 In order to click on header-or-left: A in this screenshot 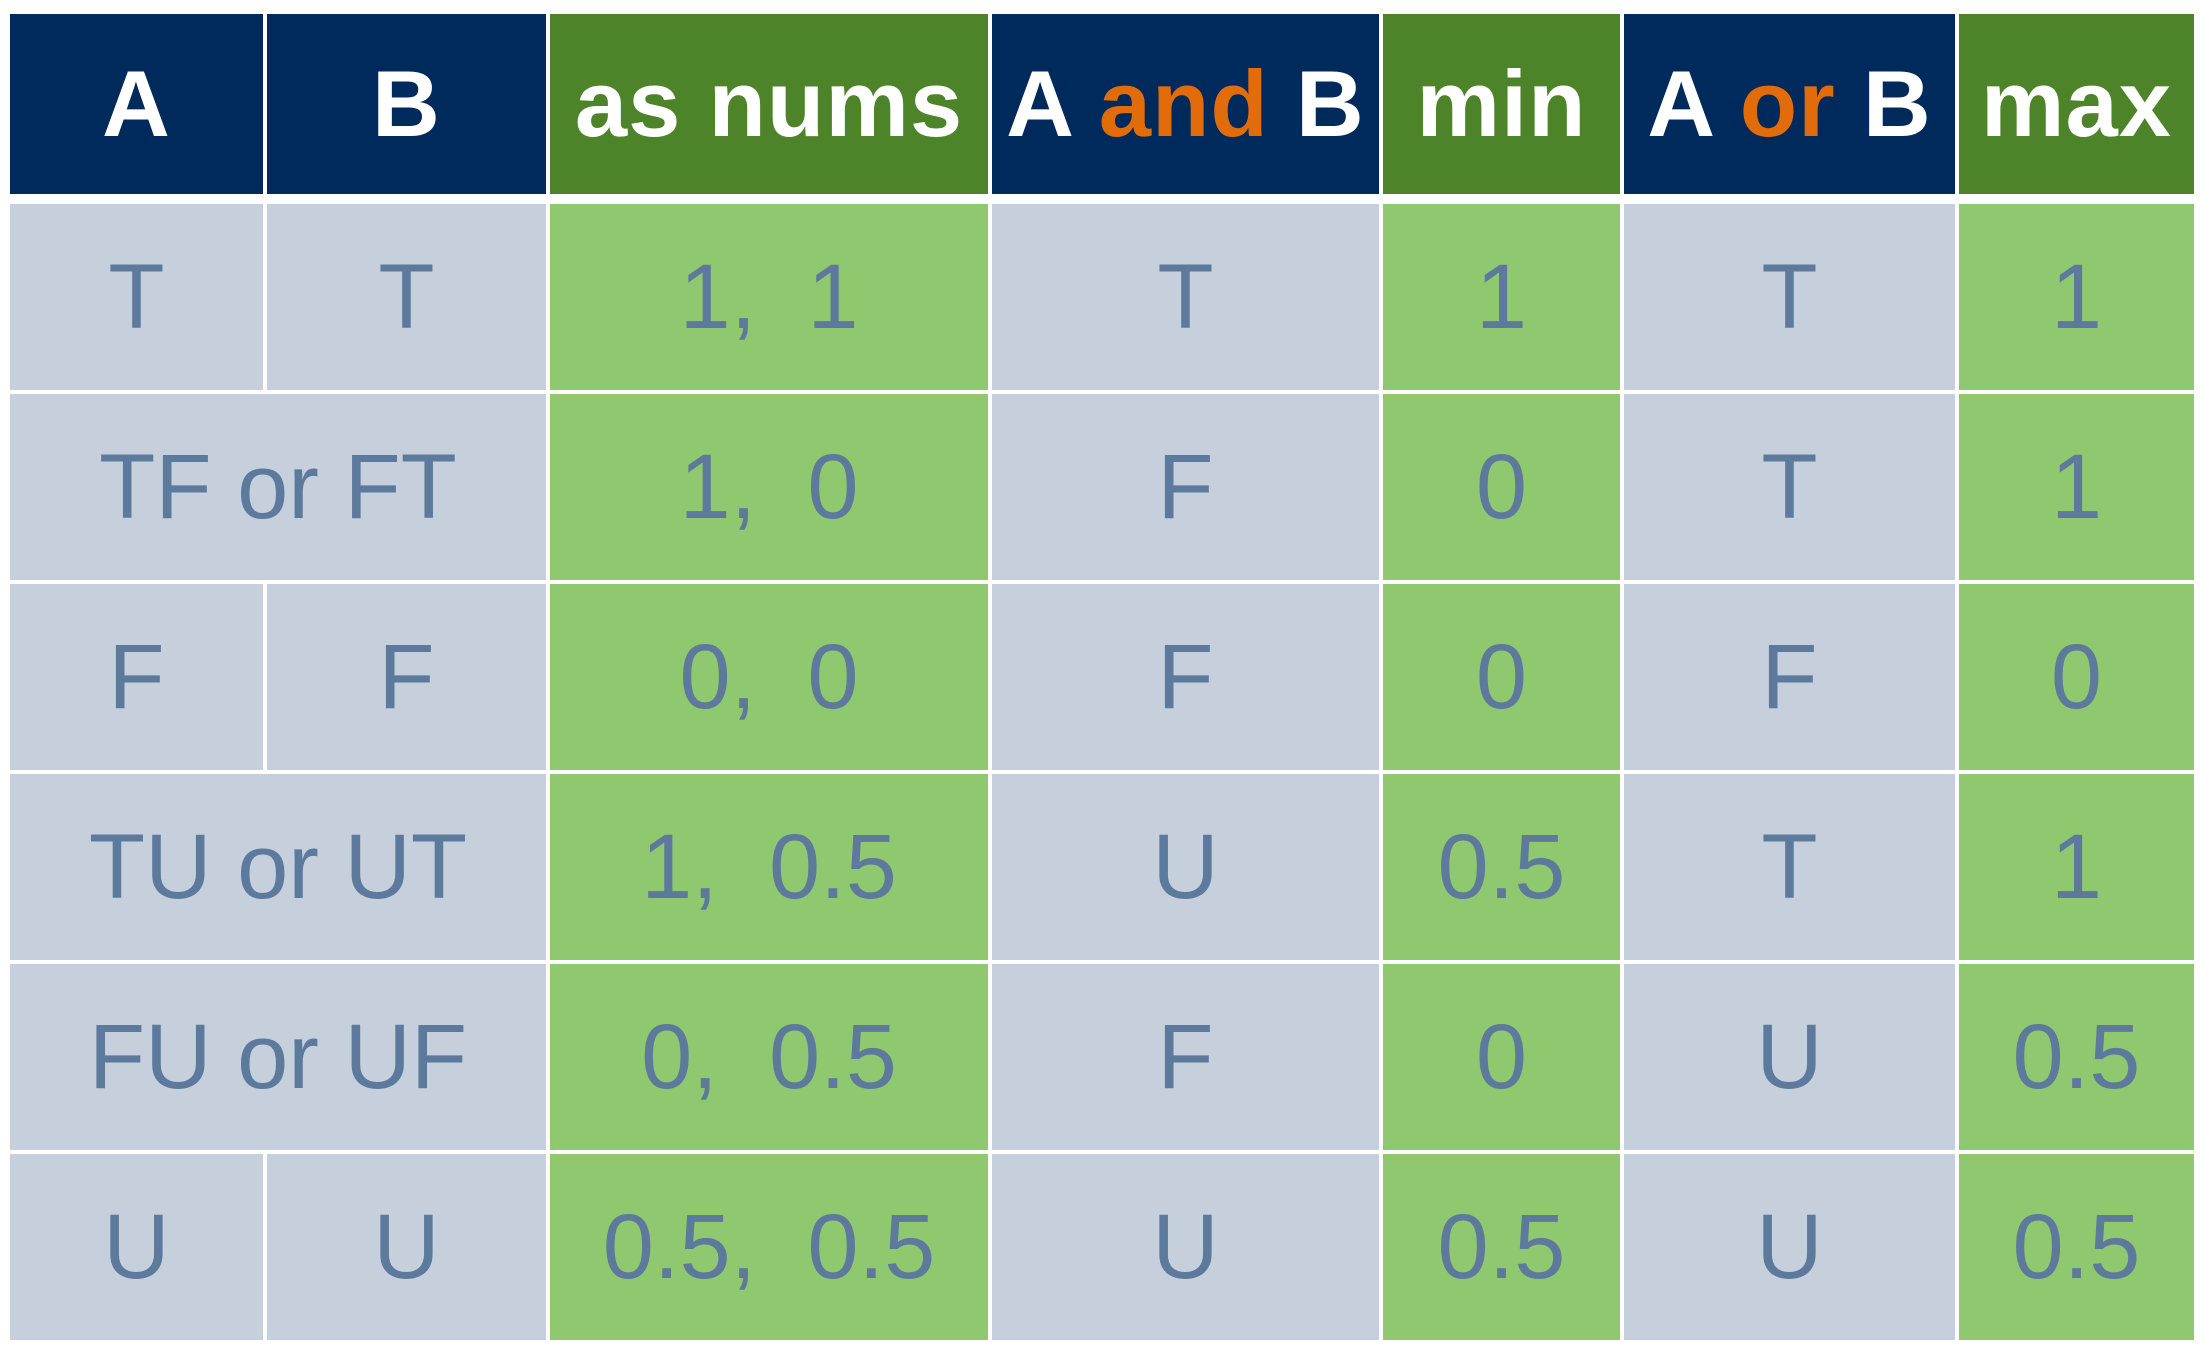, I will do `click(1693, 103)`.